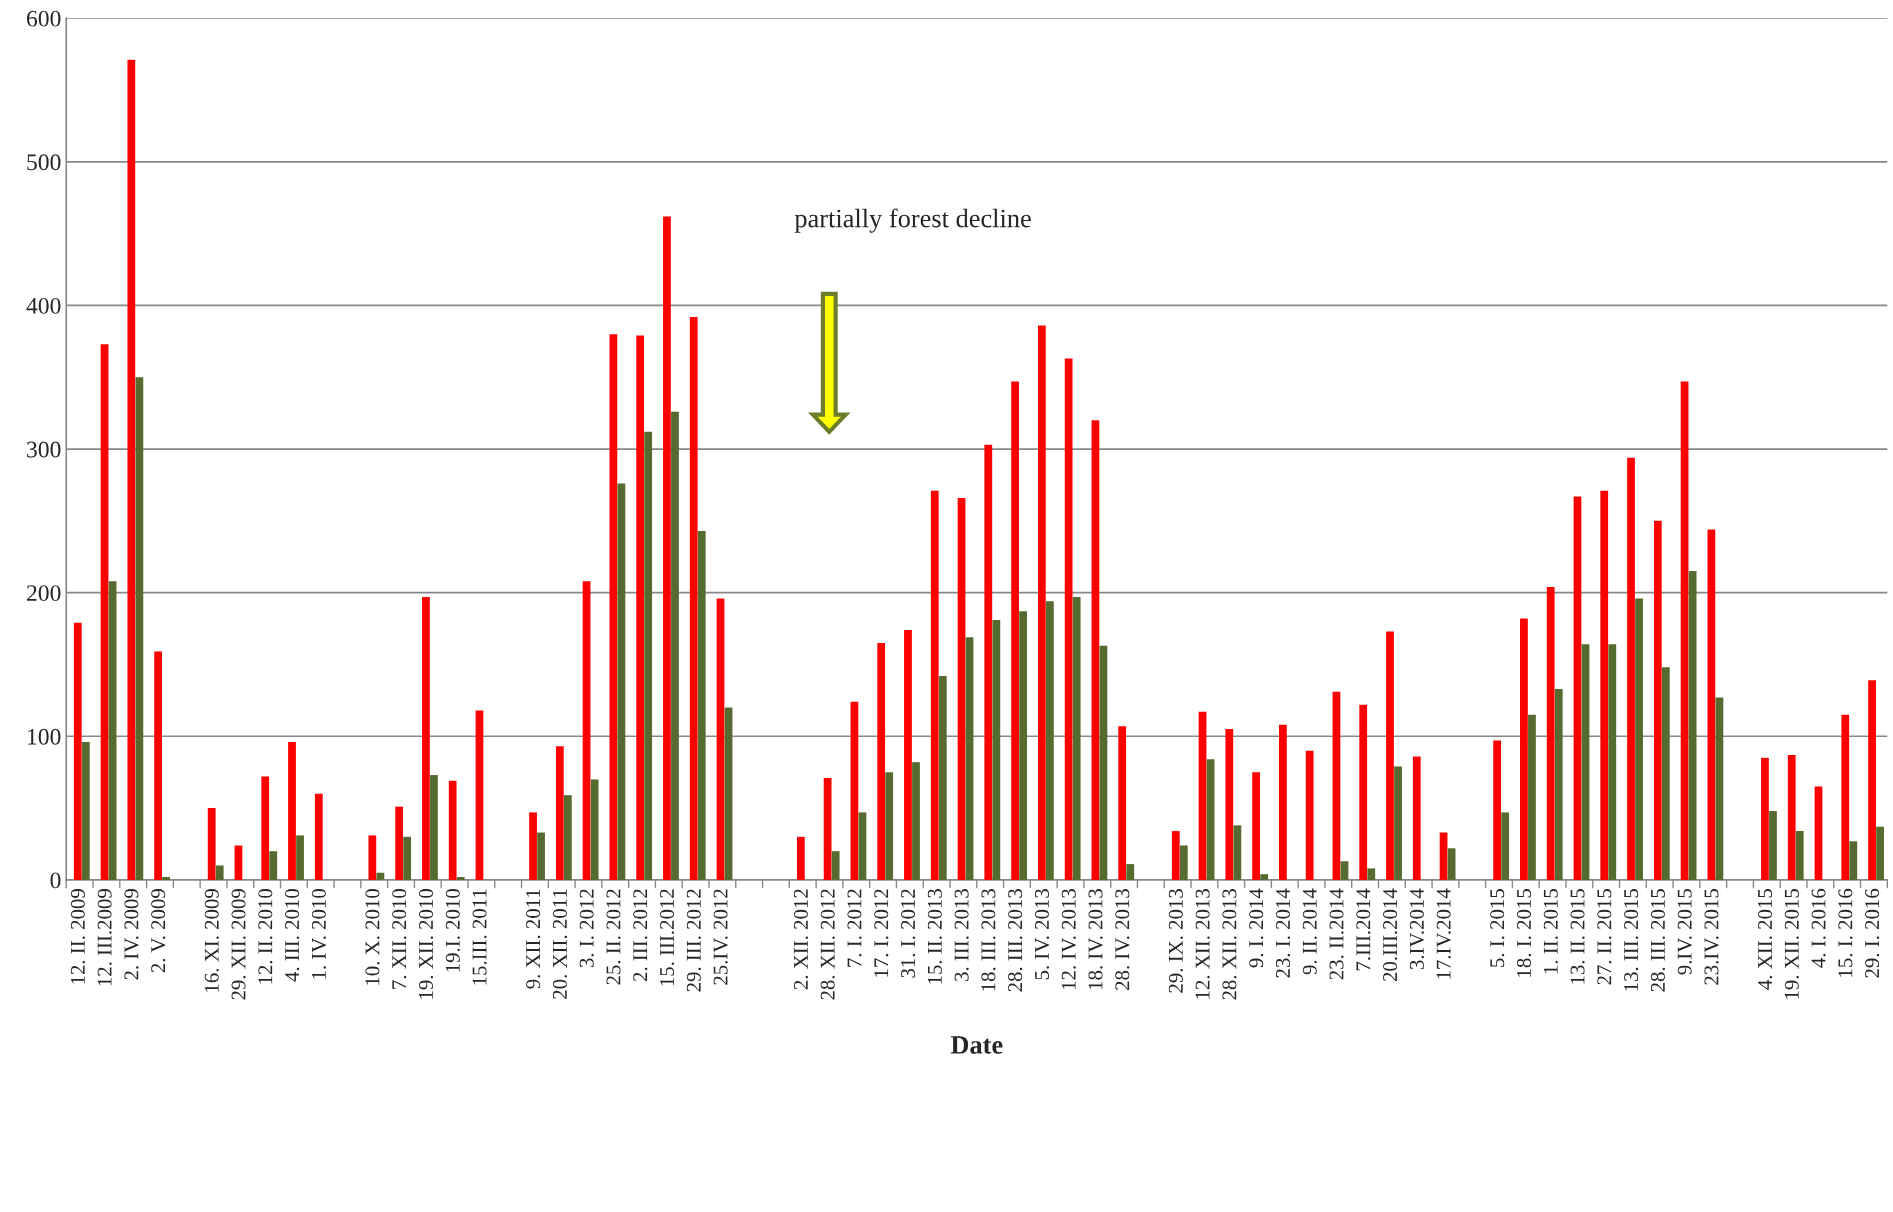 The image size is (1893, 1212). What do you see at coordinates (613, 937) in the screenshot?
I see `x-tick-label: 25. II. 2012` at bounding box center [613, 937].